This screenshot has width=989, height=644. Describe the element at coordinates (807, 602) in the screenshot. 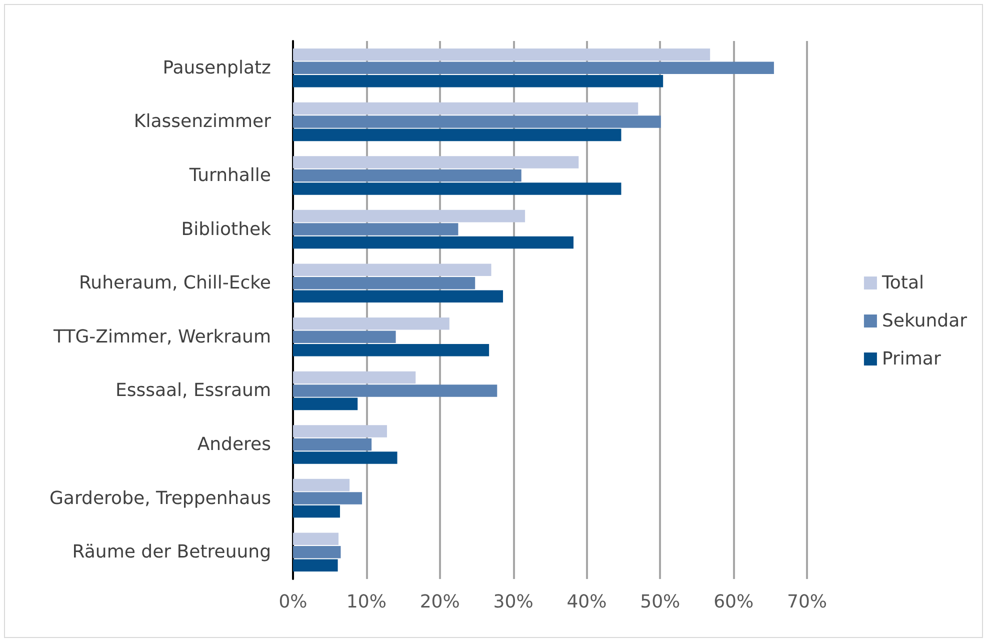

I see `x-tick-label: 70%` at that location.